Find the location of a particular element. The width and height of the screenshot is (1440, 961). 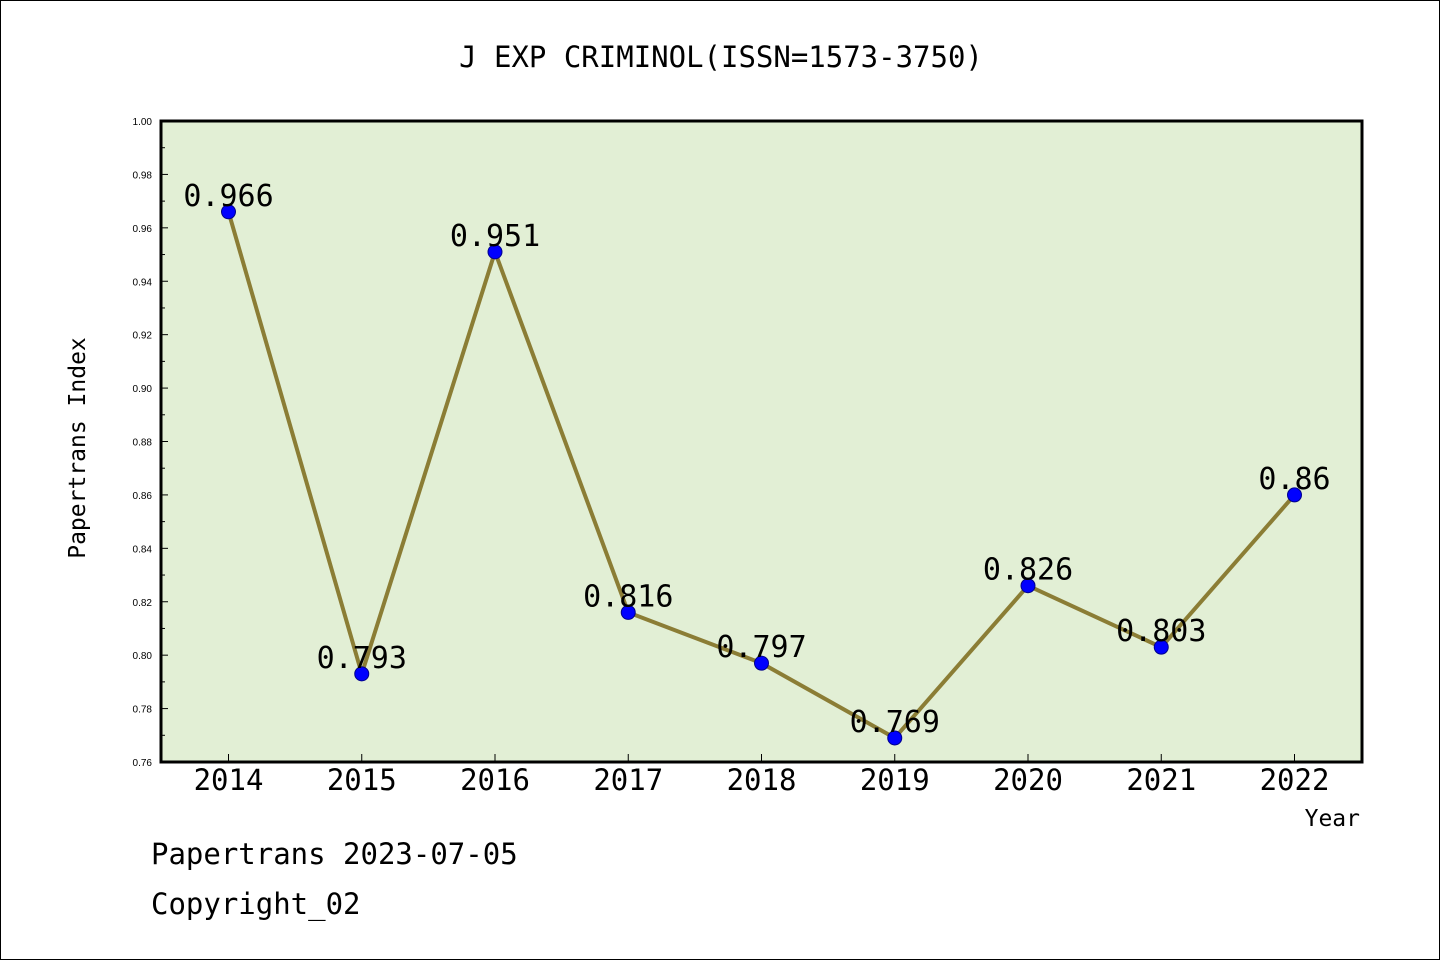

x-tick-label: 2014 is located at coordinates (229, 780).